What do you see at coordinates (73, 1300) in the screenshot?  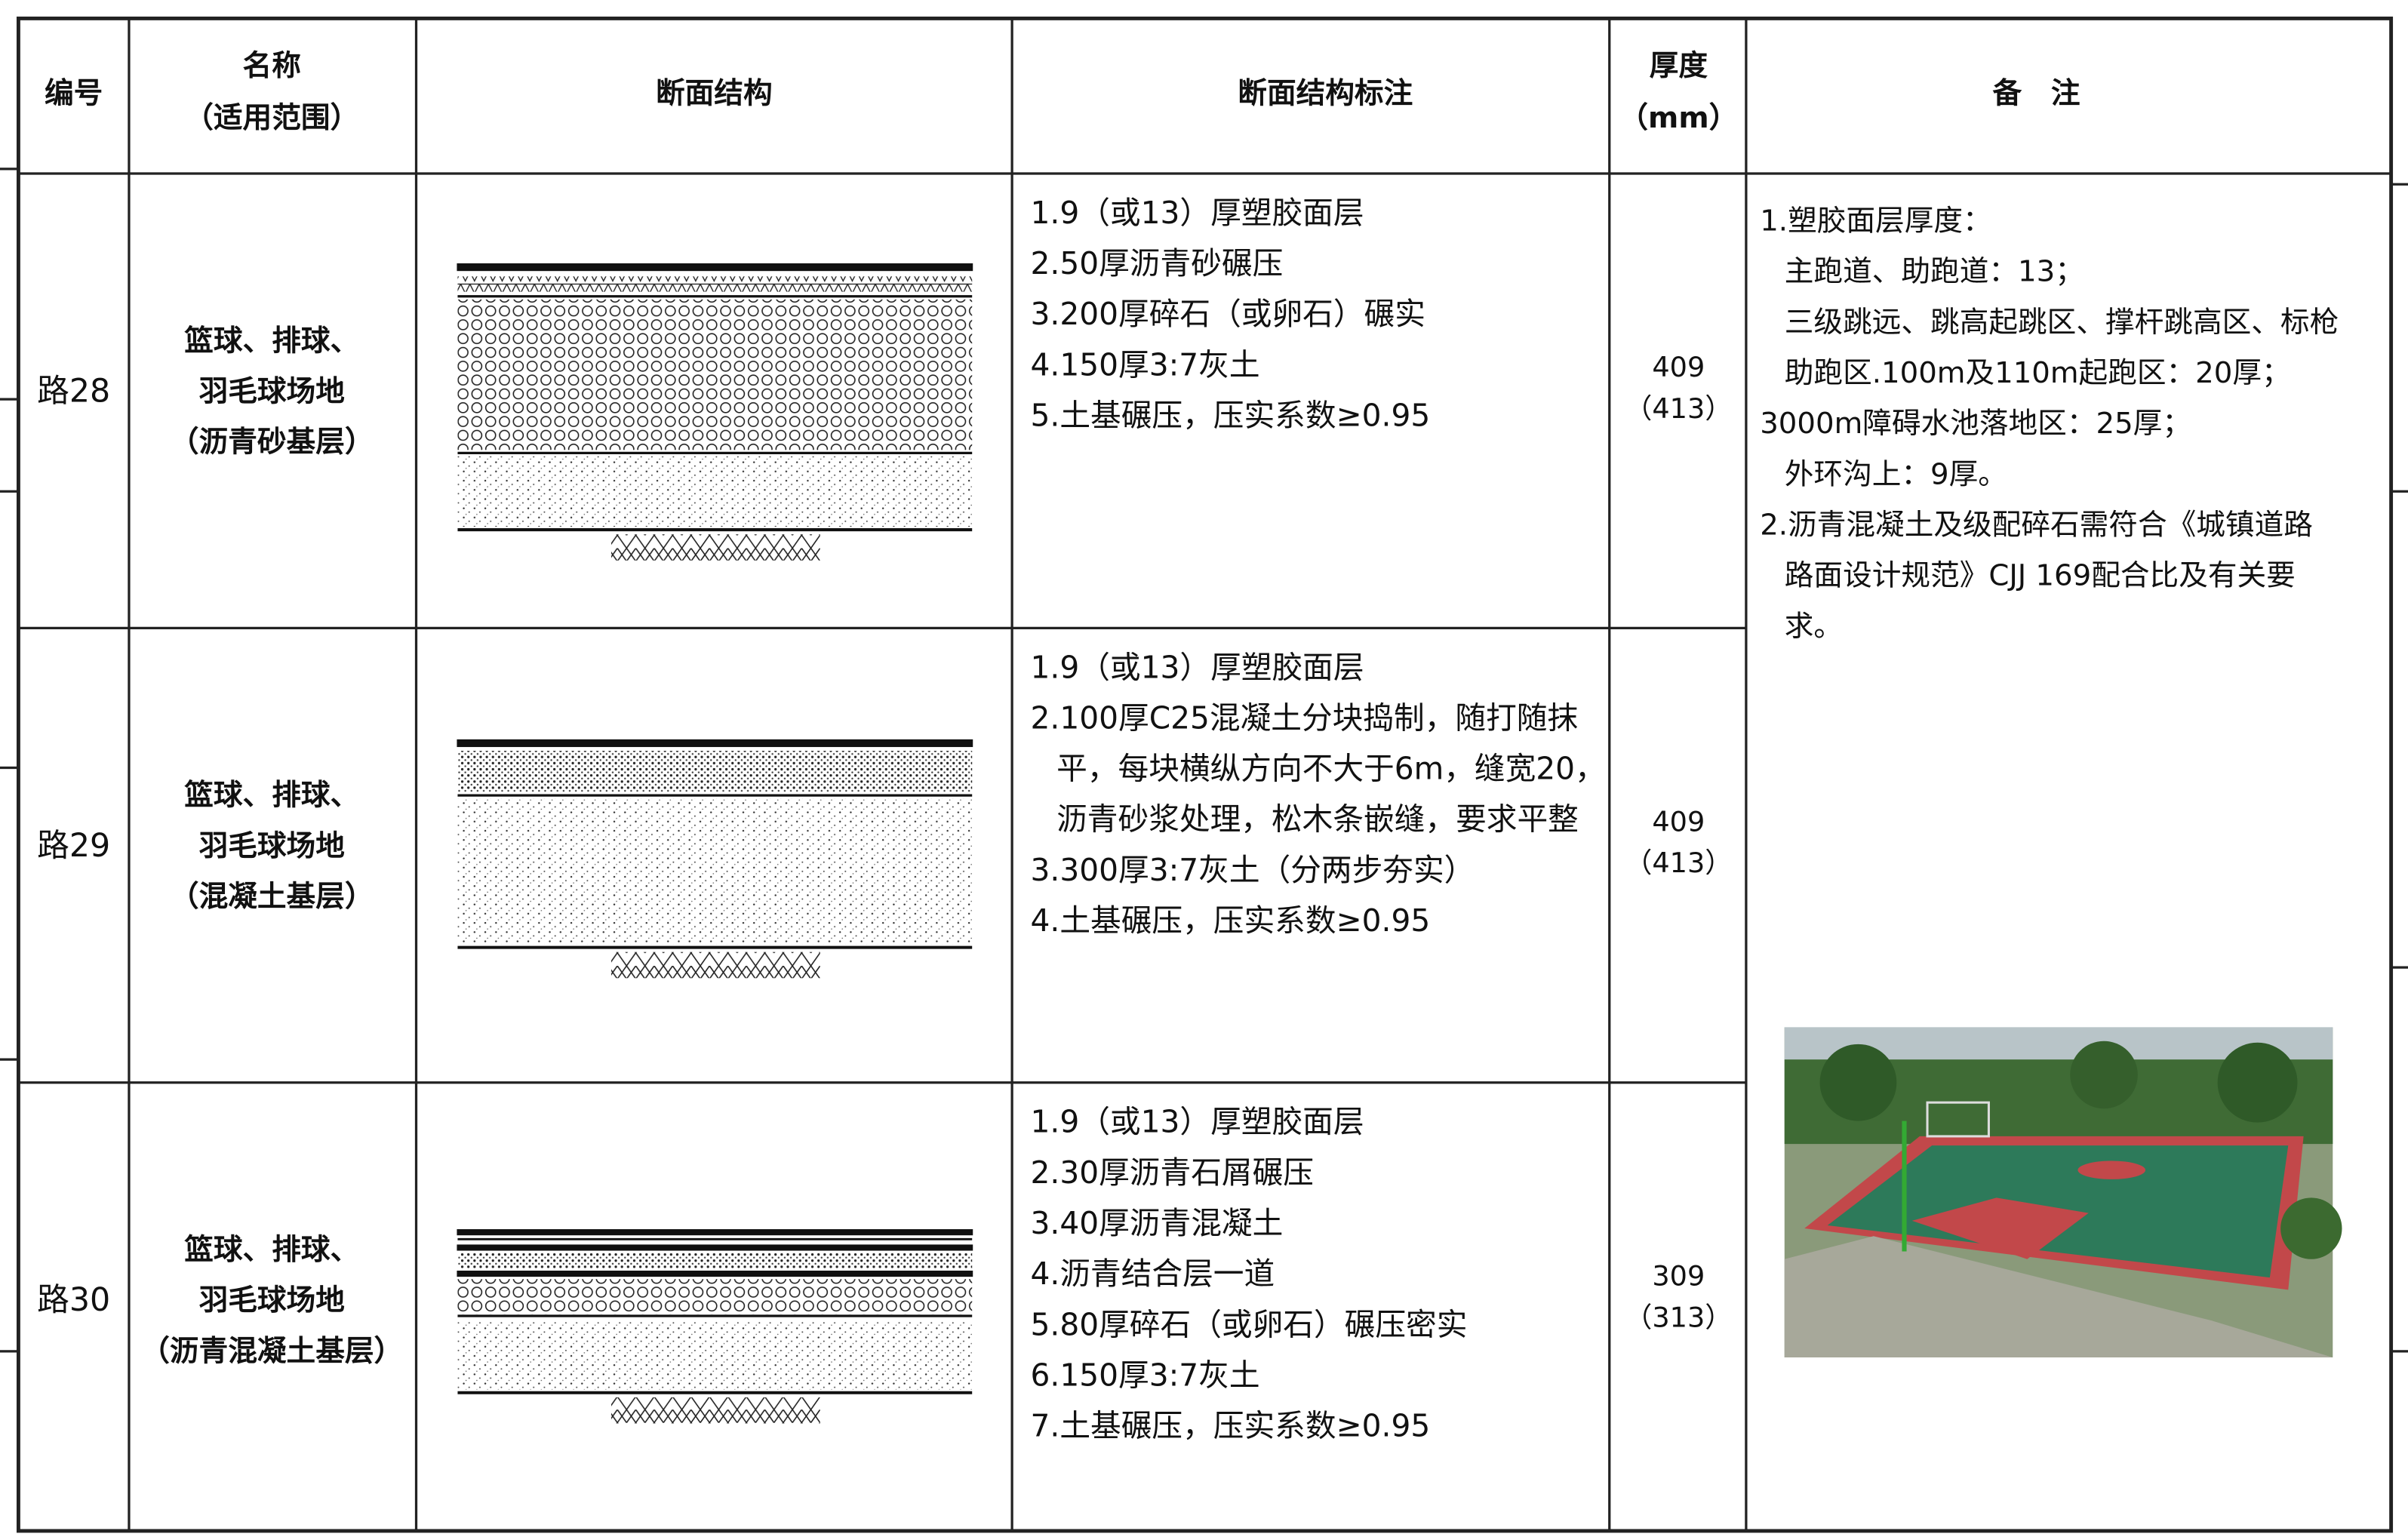 I see `row-id: 路30` at bounding box center [73, 1300].